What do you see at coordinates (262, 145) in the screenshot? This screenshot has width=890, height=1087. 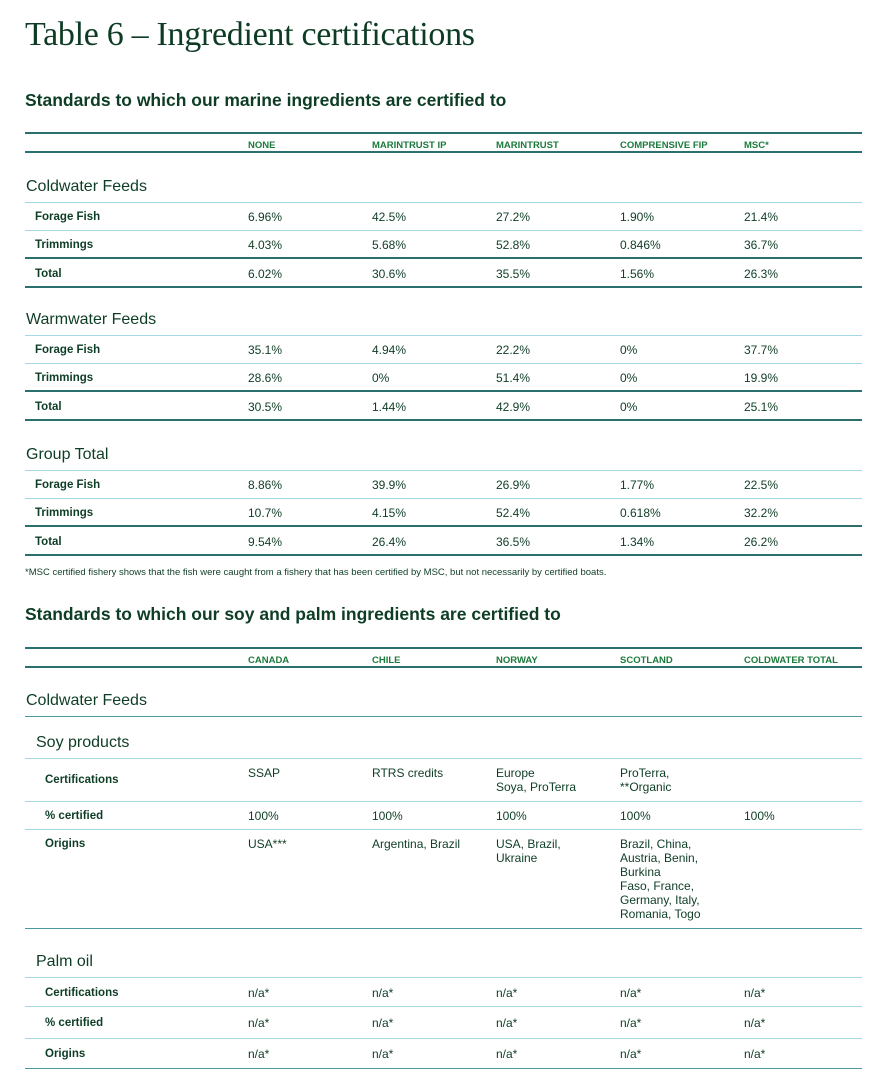 I see `column-header: NONE` at bounding box center [262, 145].